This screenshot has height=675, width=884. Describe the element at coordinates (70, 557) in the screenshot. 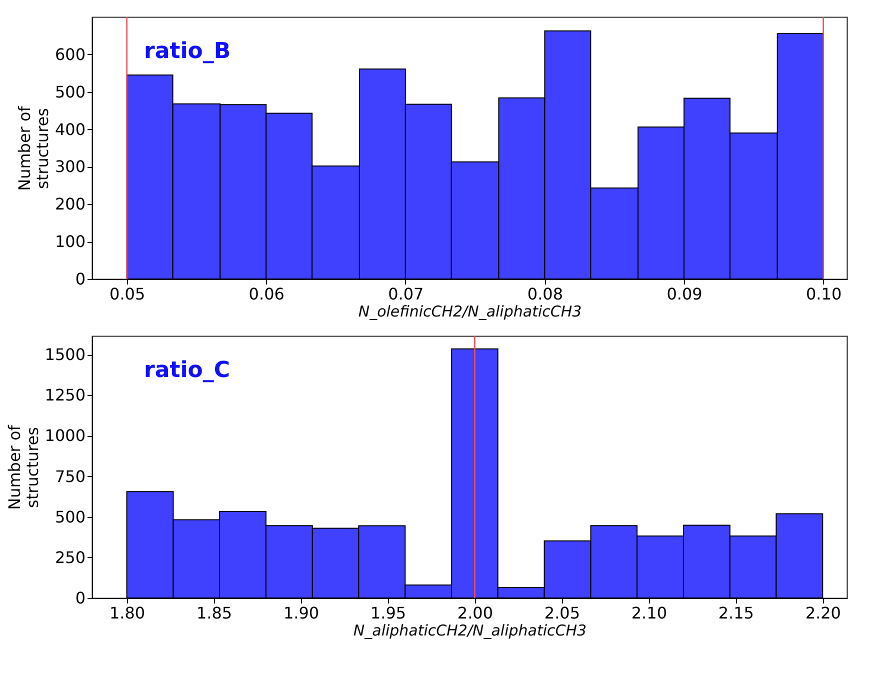

I see `y-tick-label: 250` at that location.